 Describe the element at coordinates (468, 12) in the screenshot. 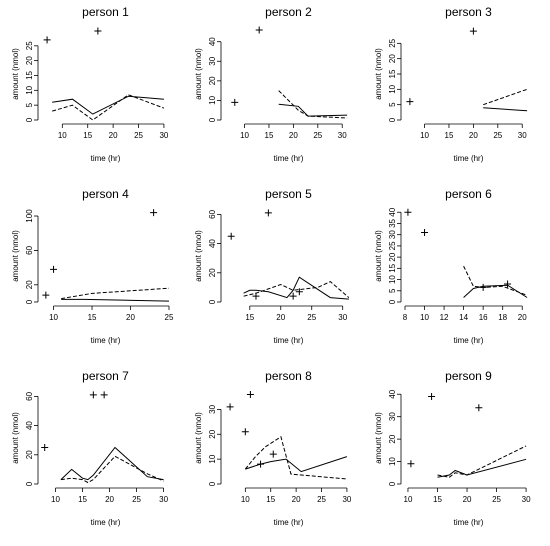

I see `panel-title: person 3` at that location.